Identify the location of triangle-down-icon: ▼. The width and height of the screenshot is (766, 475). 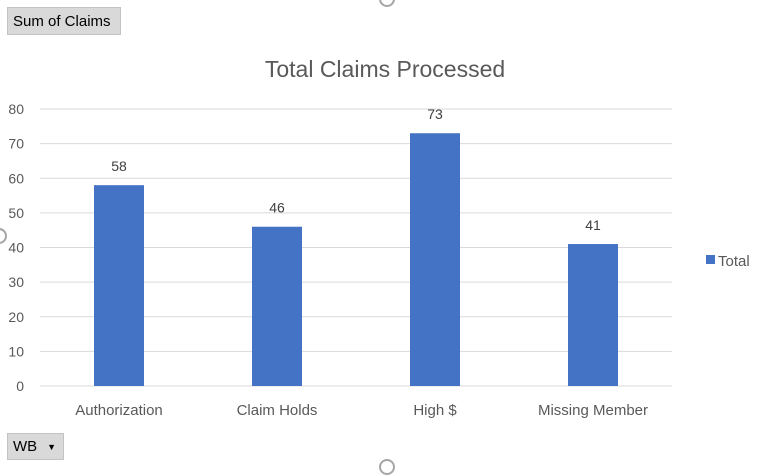
(52, 446).